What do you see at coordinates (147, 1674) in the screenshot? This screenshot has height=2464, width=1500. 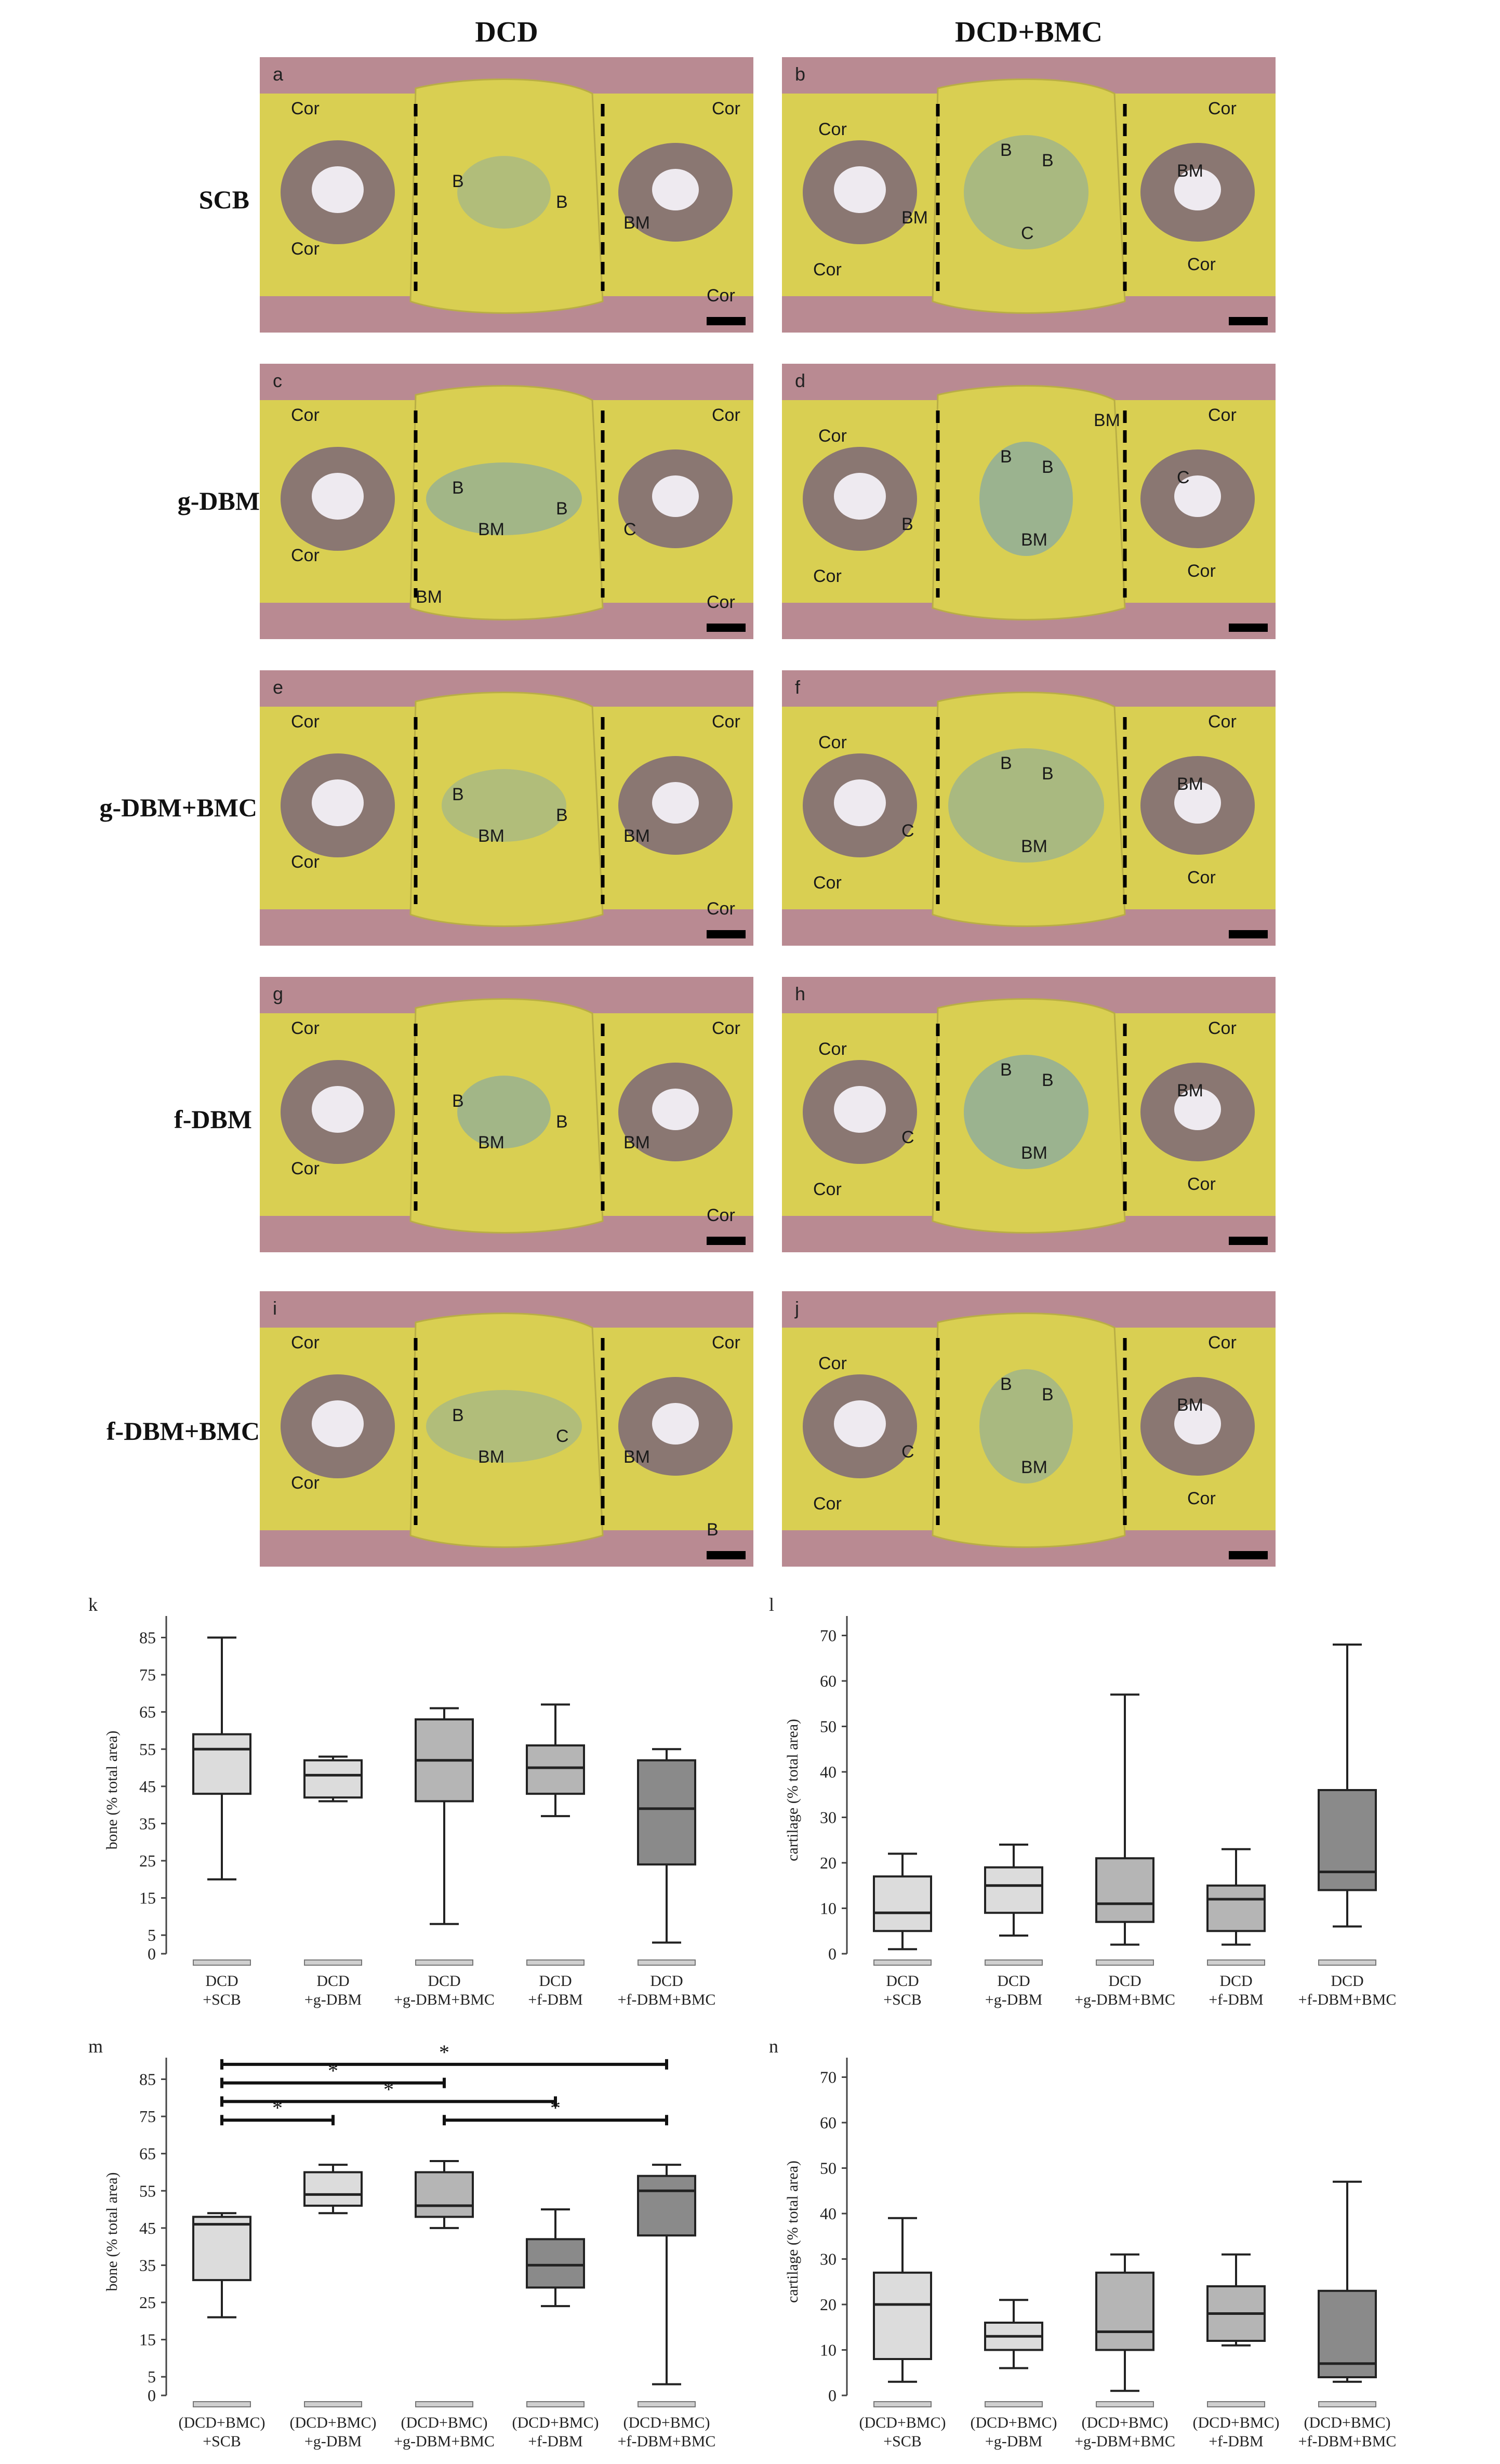 I see `y-tick-label: 75` at bounding box center [147, 1674].